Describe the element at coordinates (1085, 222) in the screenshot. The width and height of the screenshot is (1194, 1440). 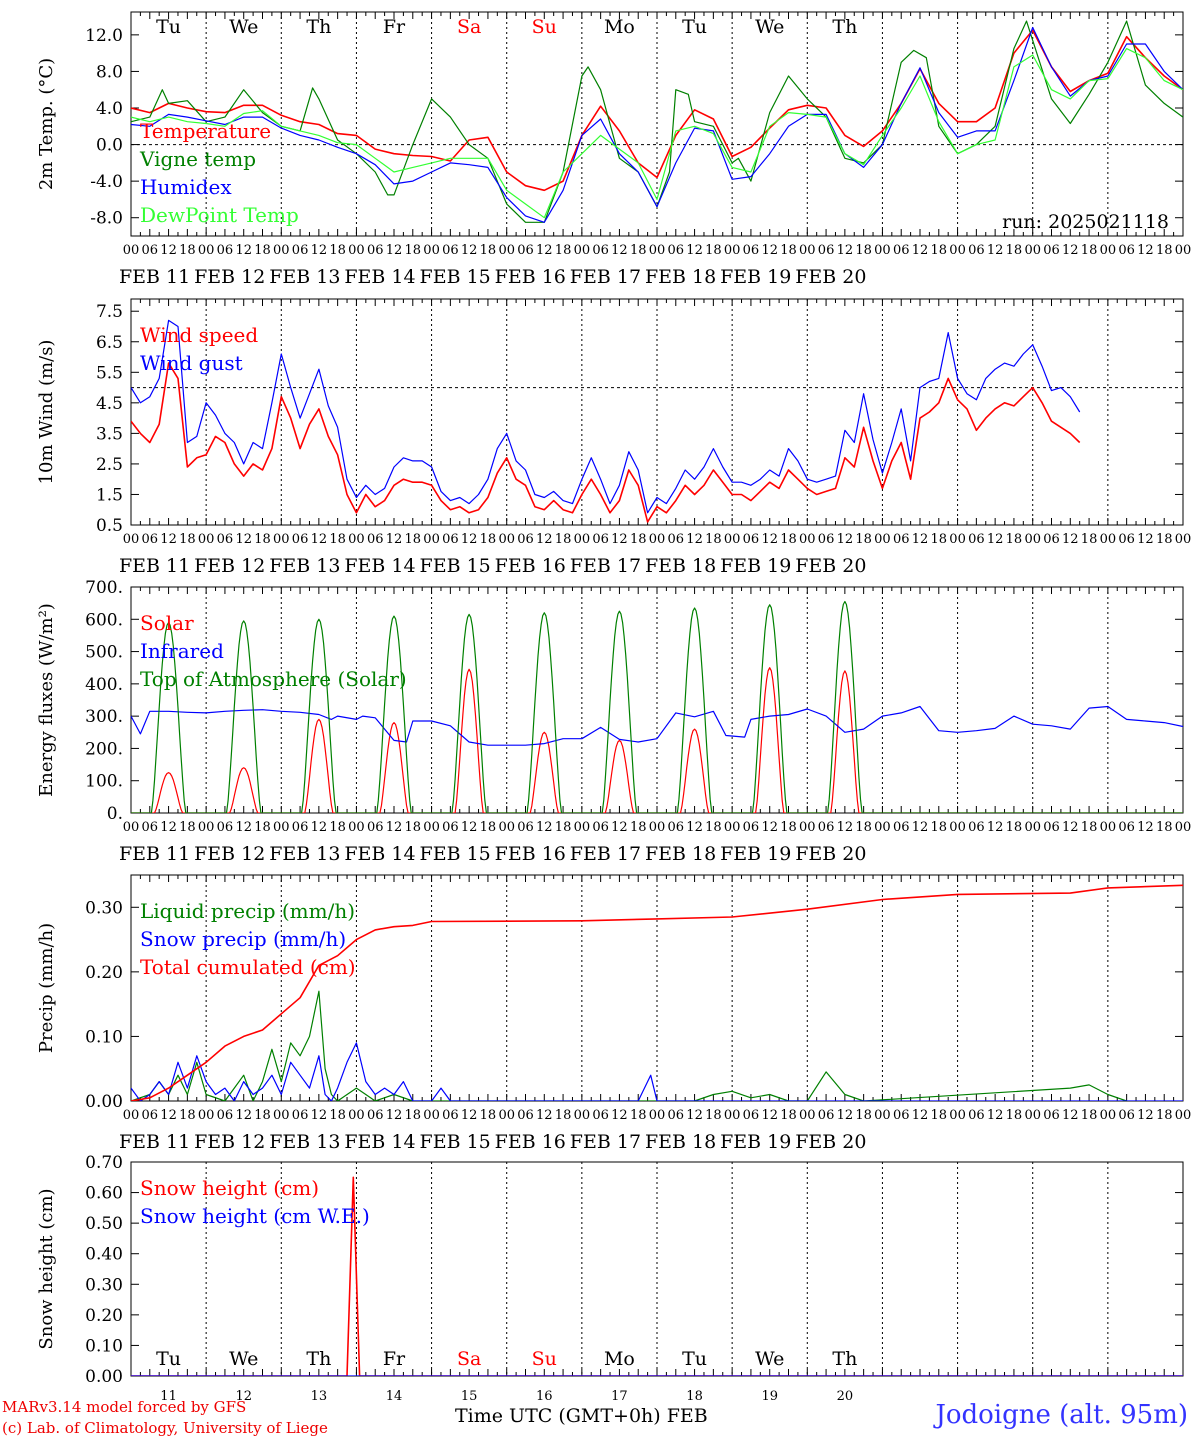
I see `run-label: run: 2025021118` at that location.